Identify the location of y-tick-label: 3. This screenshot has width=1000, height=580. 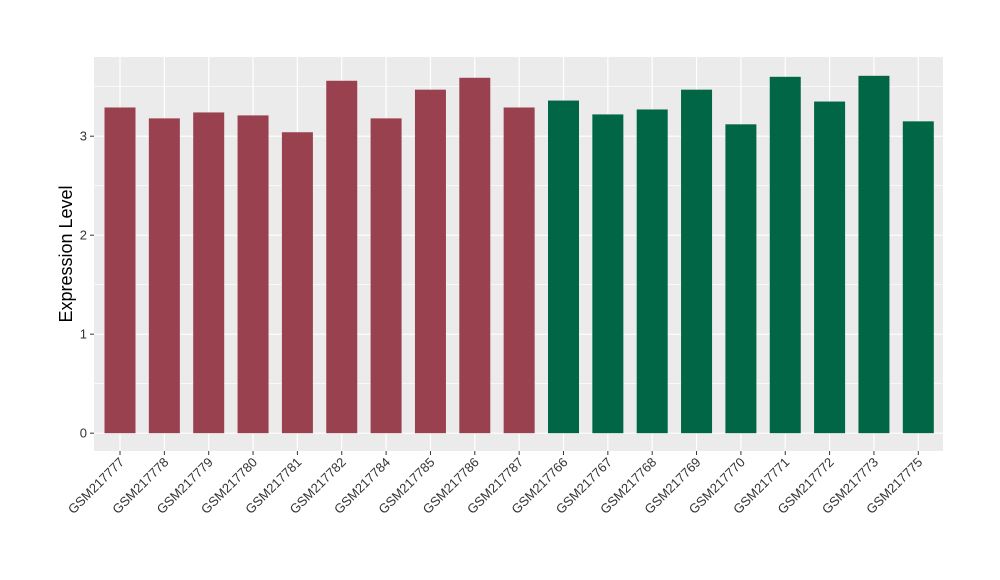
(83, 136).